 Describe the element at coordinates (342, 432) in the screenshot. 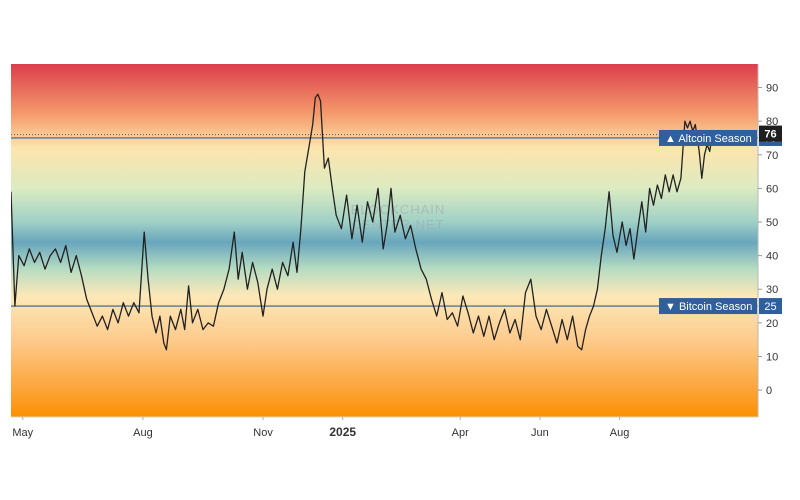

I see `x-tick-label: 2025` at that location.